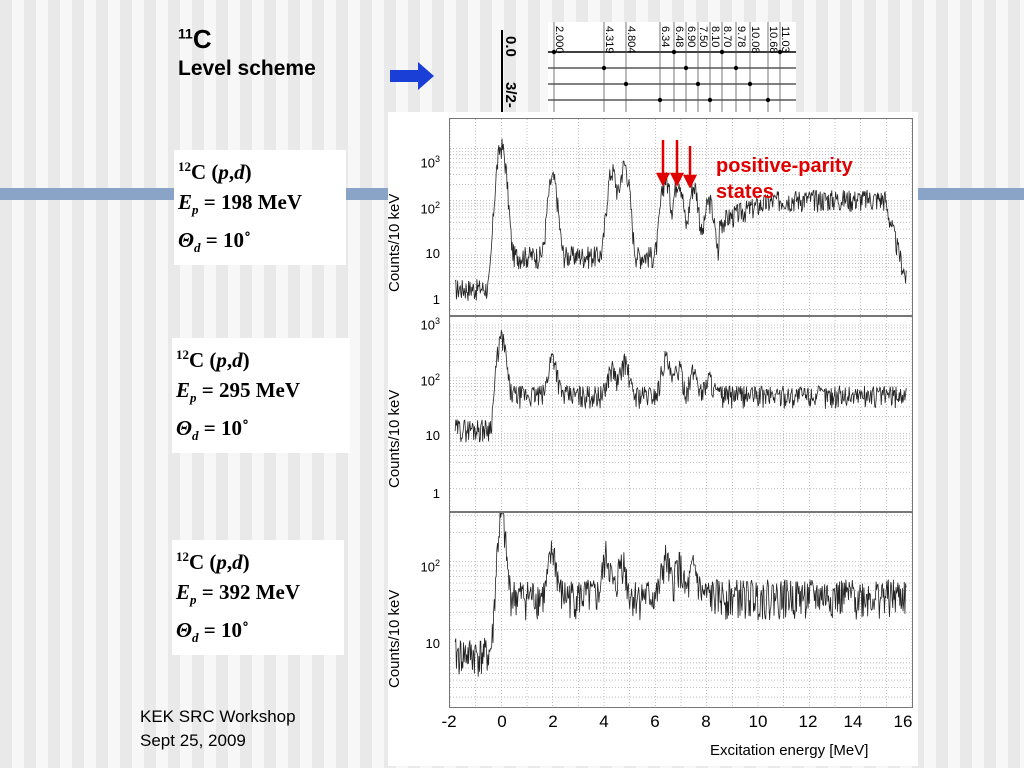  Describe the element at coordinates (691, 36) in the screenshot. I see `level-energy-label: 6.90` at that location.